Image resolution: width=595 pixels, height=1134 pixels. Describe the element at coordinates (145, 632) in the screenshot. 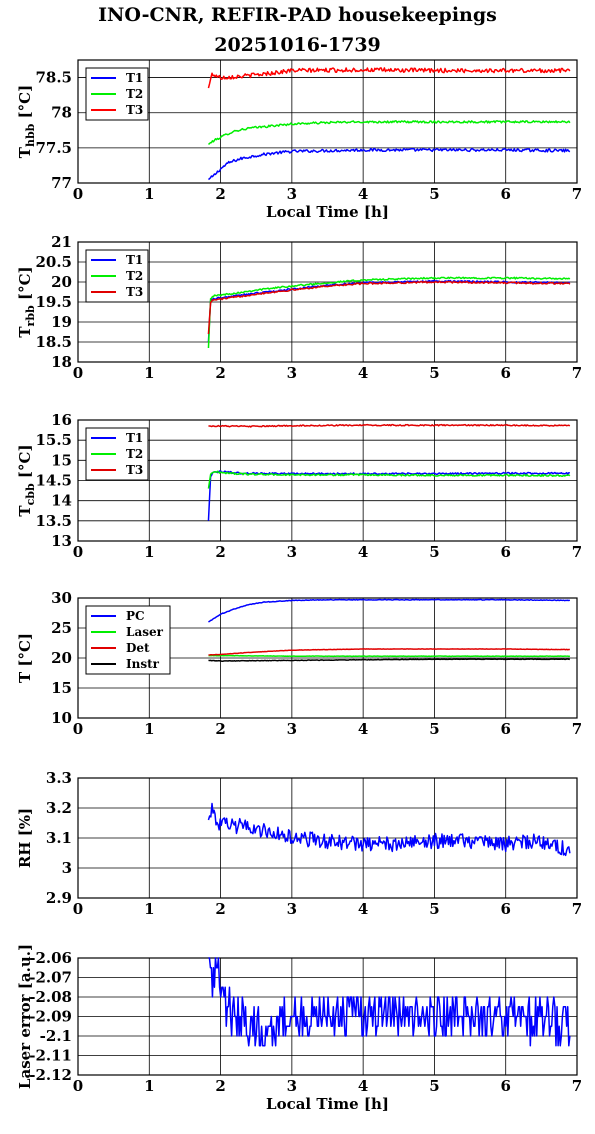

I see `legend-label-laser: Laser` at that location.